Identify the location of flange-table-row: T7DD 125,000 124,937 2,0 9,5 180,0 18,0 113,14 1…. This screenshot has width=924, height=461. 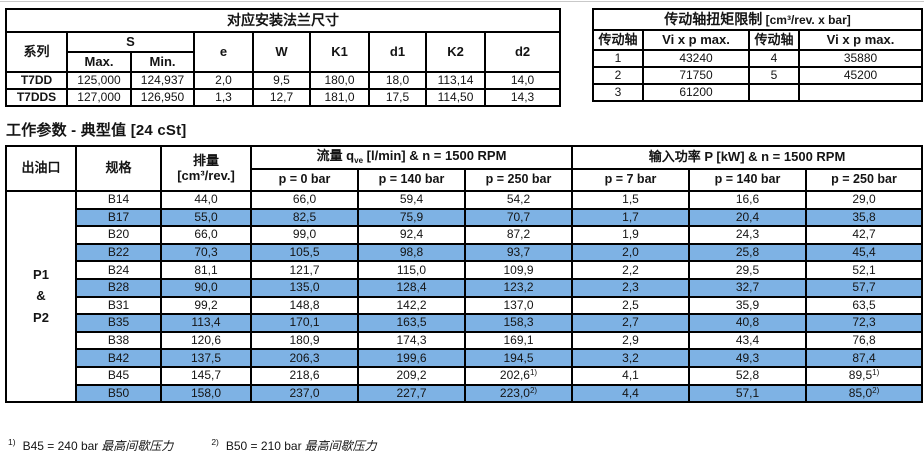
(283, 80).